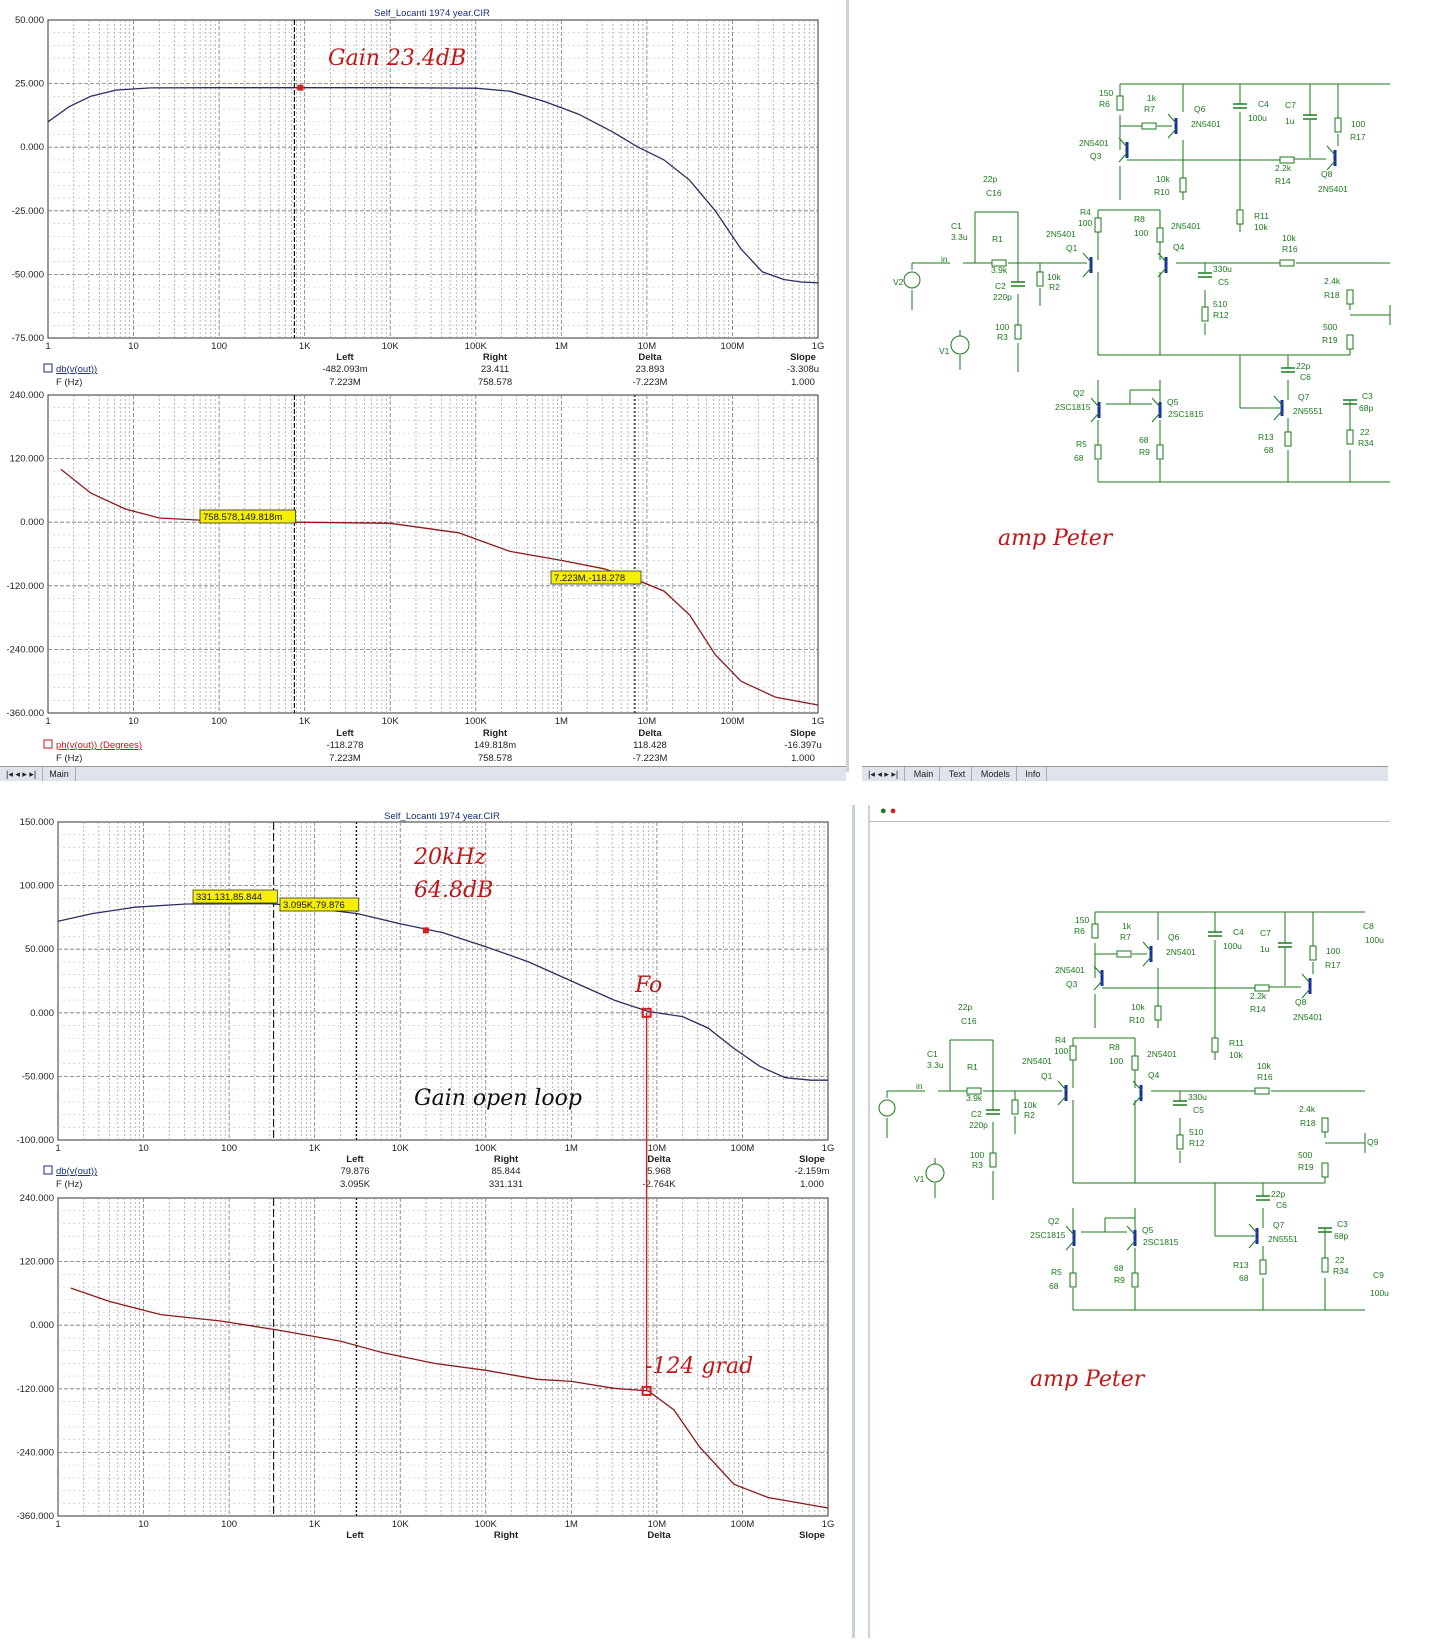 This screenshot has width=1450, height=1643. What do you see at coordinates (1029, 1115) in the screenshot?
I see `schematic-bottom-component-label: R2` at bounding box center [1029, 1115].